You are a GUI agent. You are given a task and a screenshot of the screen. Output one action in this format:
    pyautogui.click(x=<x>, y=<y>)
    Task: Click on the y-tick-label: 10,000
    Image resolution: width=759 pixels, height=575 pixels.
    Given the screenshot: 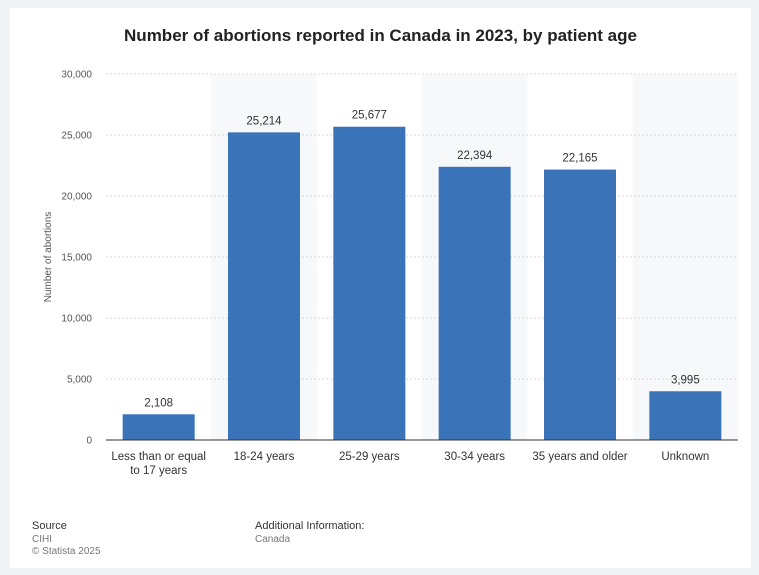 What is the action you would take?
    pyautogui.click(x=76, y=319)
    